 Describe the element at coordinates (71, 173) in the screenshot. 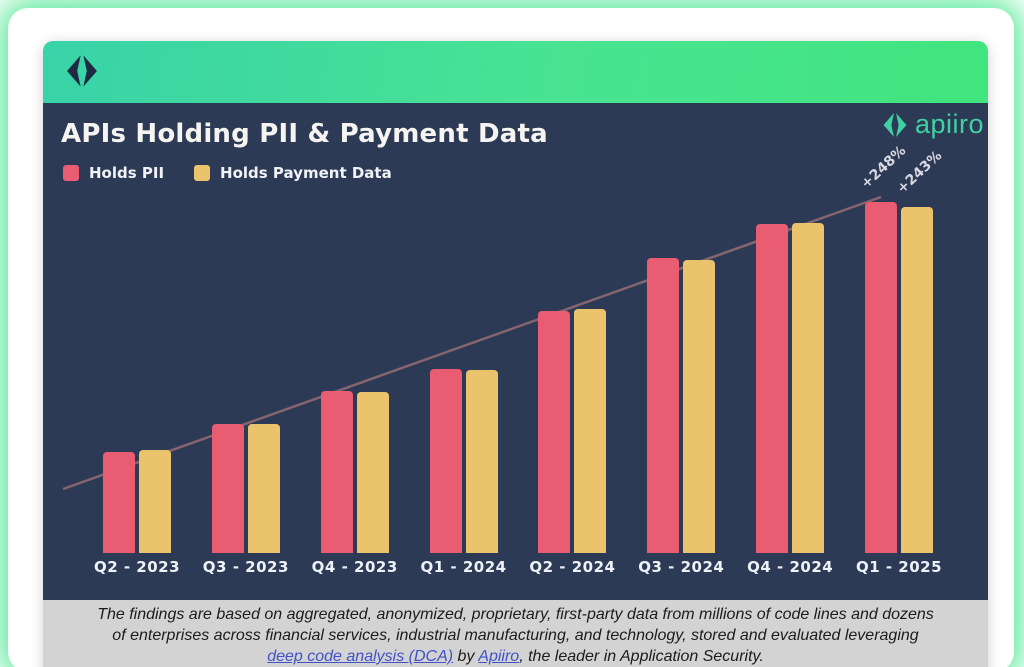

I see `legend-swatch-holds-pii` at that location.